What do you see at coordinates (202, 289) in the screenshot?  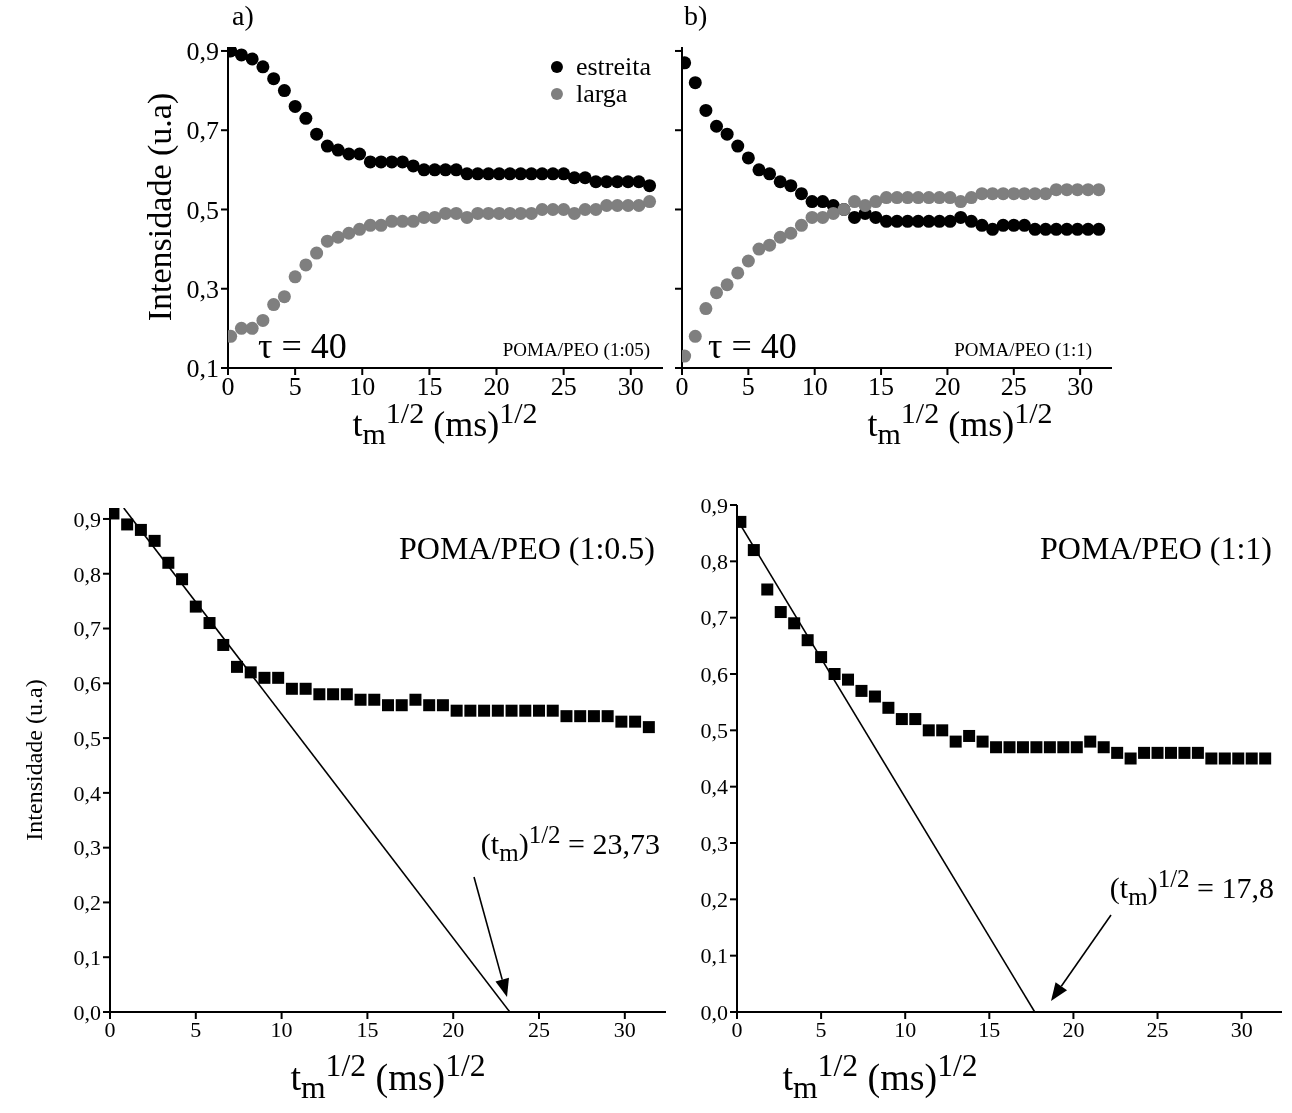 I see `y-tick-label: 0,3` at bounding box center [202, 289].